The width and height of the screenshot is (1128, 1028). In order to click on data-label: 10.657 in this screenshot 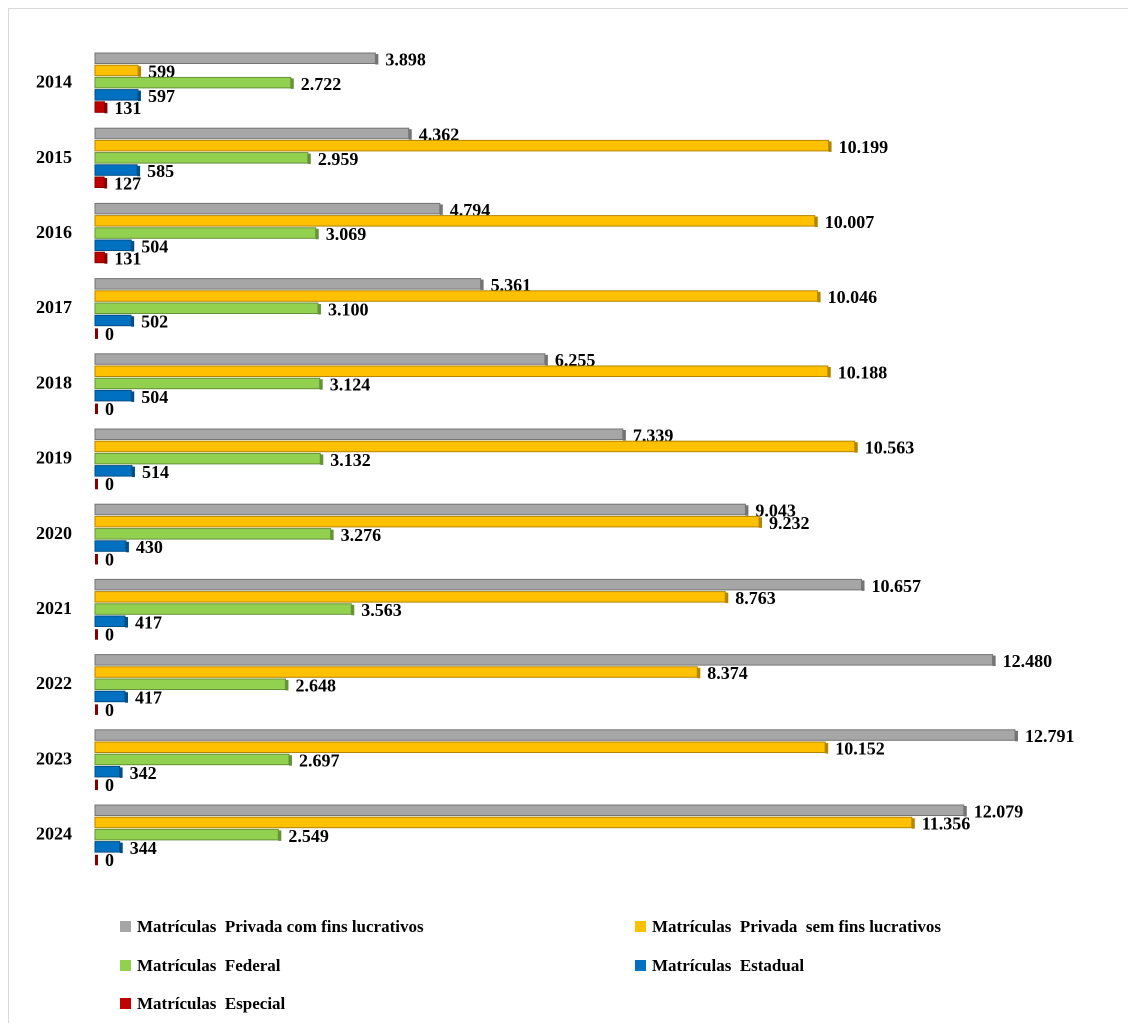, I will do `click(897, 586)`.